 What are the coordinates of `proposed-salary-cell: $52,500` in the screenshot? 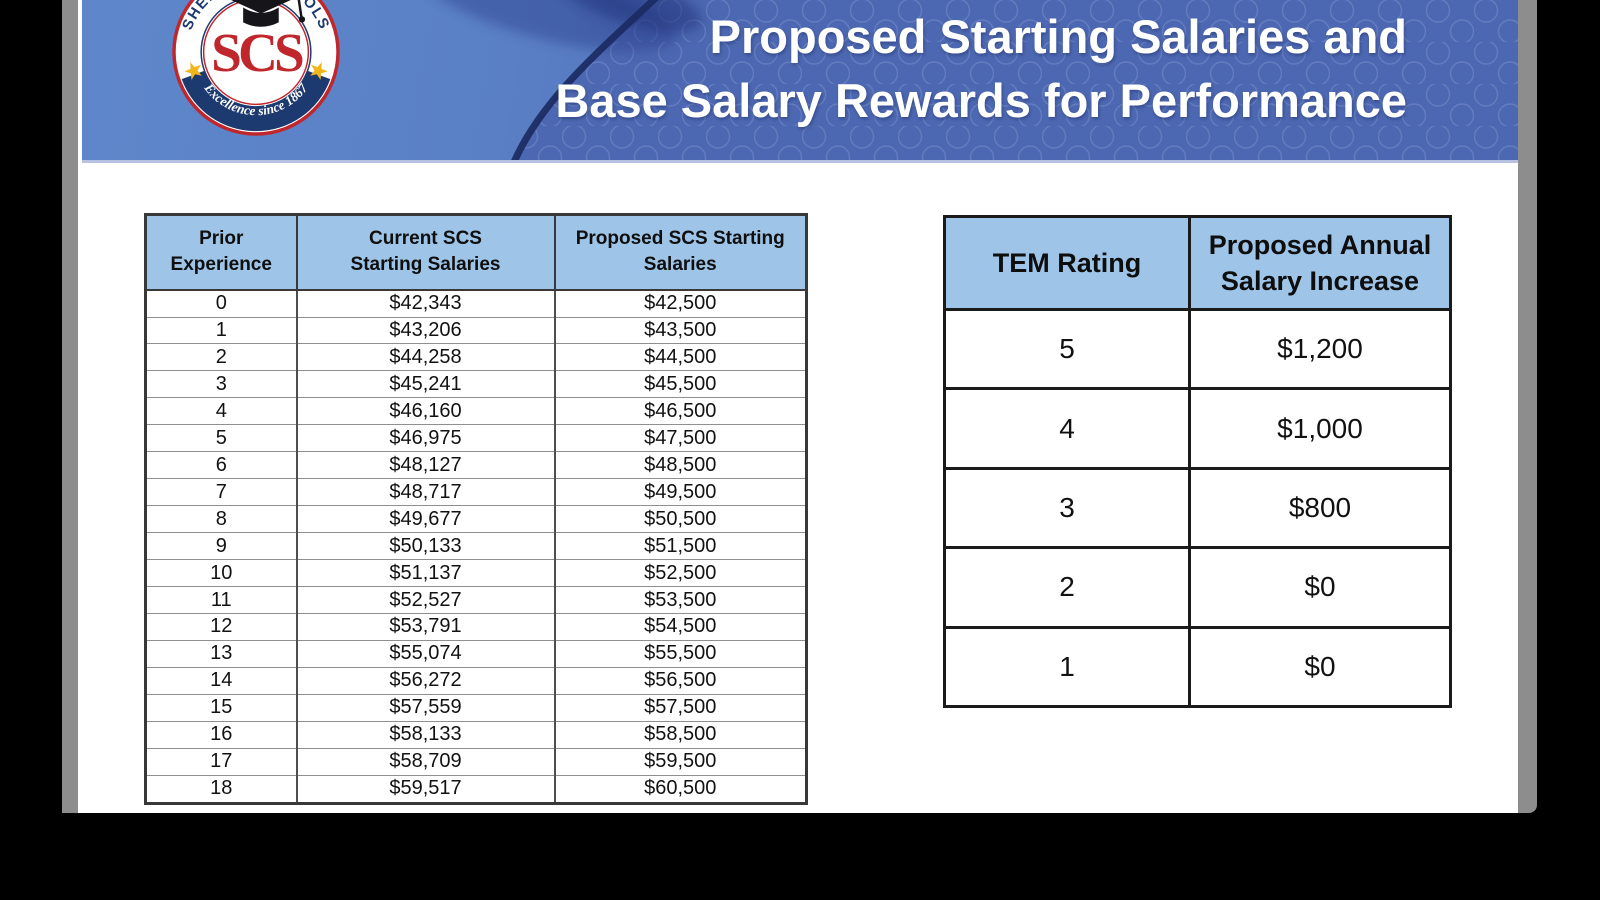 It's located at (680, 573).